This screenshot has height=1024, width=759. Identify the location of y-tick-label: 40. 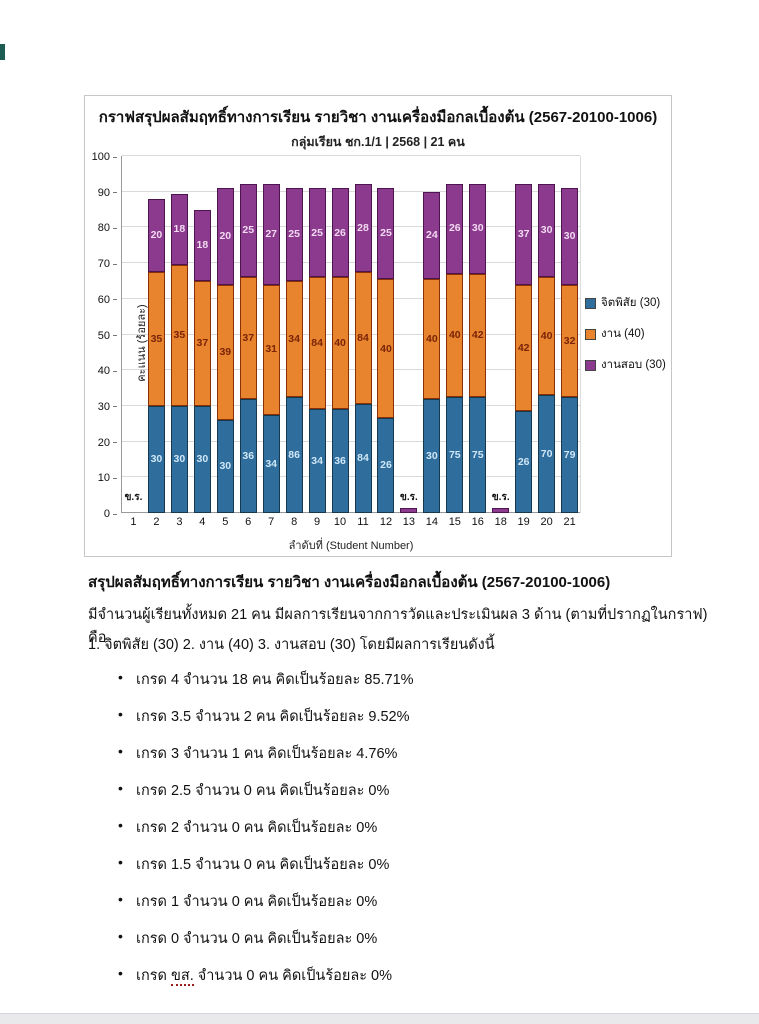
(107, 371).